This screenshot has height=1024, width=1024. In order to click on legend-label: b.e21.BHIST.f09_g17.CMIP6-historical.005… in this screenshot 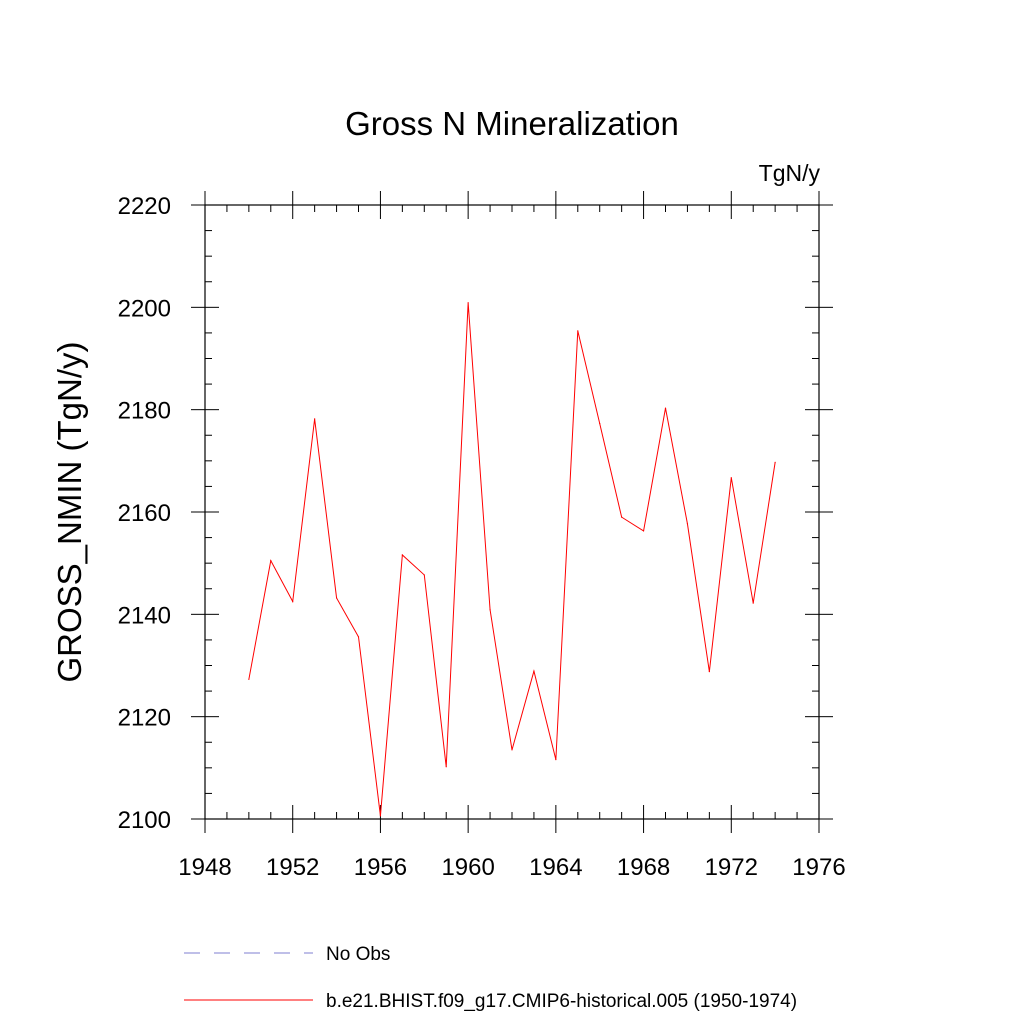, I will do `click(561, 1001)`.